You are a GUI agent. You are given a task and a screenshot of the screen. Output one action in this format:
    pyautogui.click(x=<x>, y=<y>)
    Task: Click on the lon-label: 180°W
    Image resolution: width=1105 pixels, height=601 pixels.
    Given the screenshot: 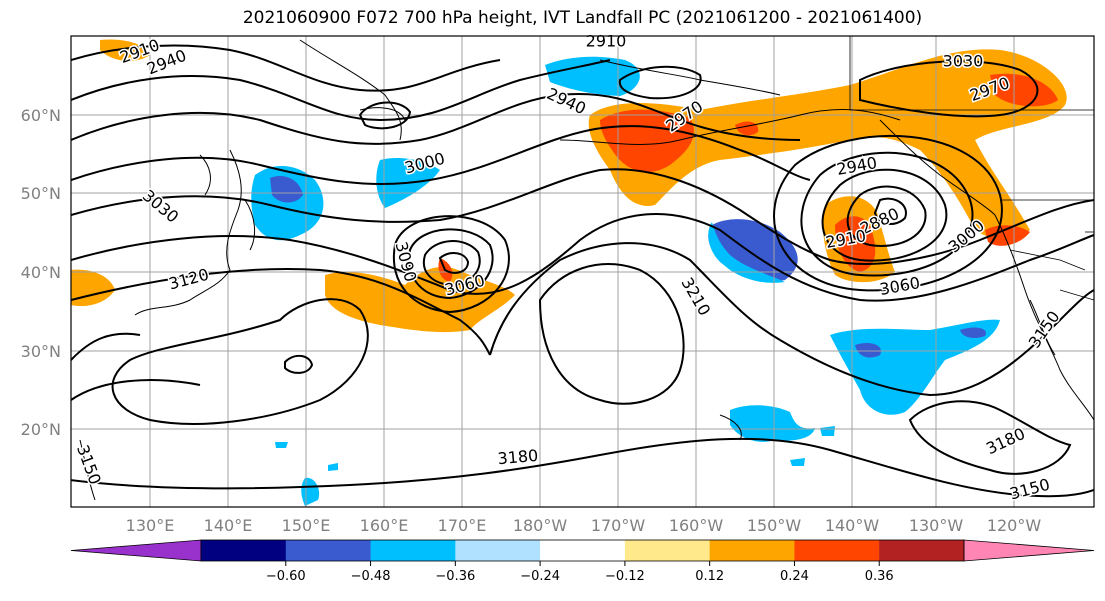 What is the action you would take?
    pyautogui.click(x=540, y=525)
    